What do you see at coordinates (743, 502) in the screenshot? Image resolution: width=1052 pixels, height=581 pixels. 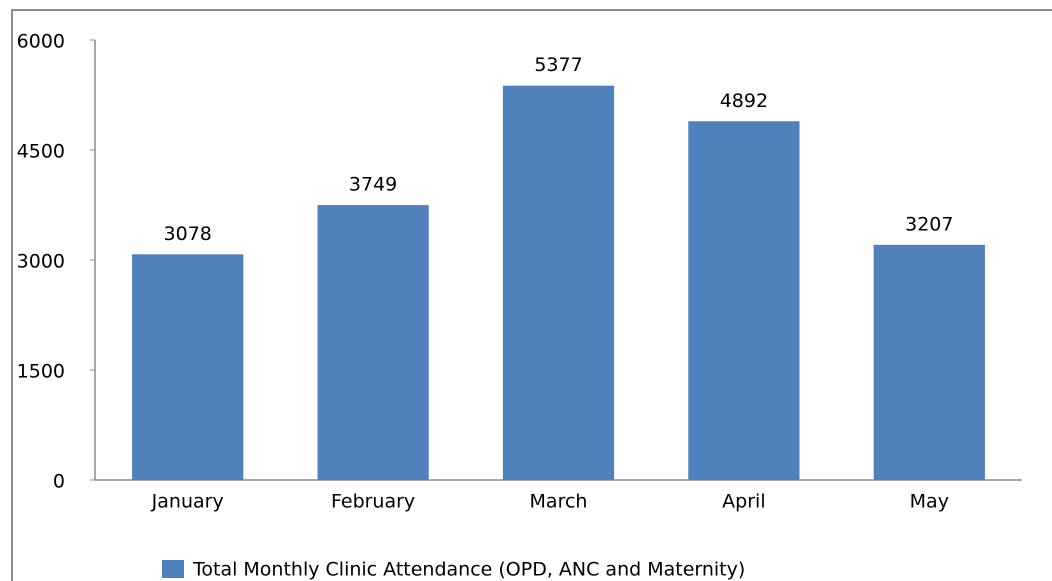 I see `x-tick-label: April` at bounding box center [743, 502].